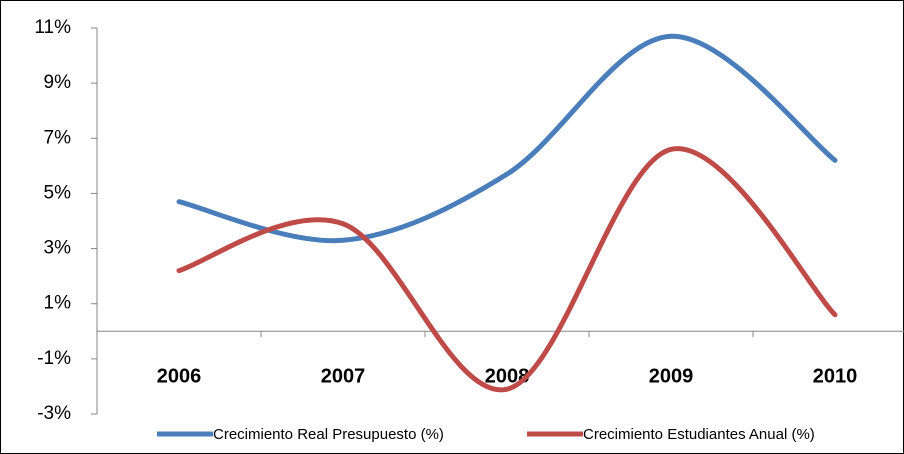 This screenshot has height=454, width=904. I want to click on y-tick-label: 5%, so click(58, 192).